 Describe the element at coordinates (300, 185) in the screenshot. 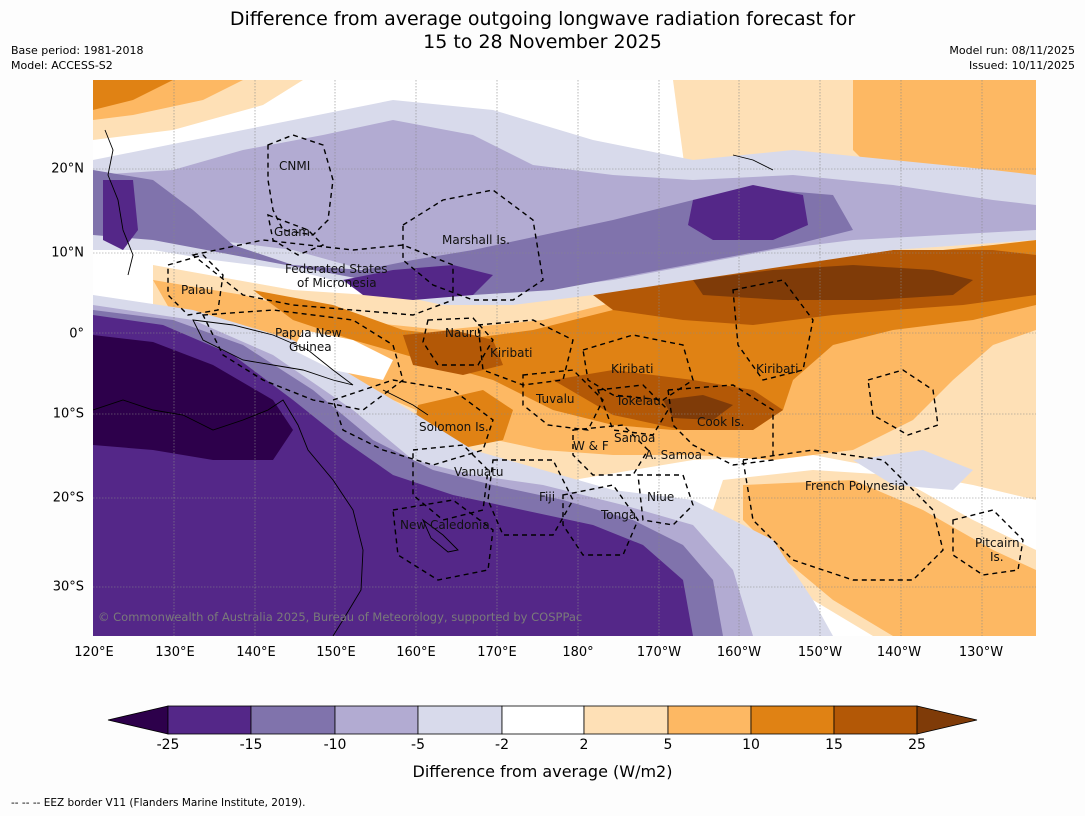

I see `eez-cnmi` at that location.